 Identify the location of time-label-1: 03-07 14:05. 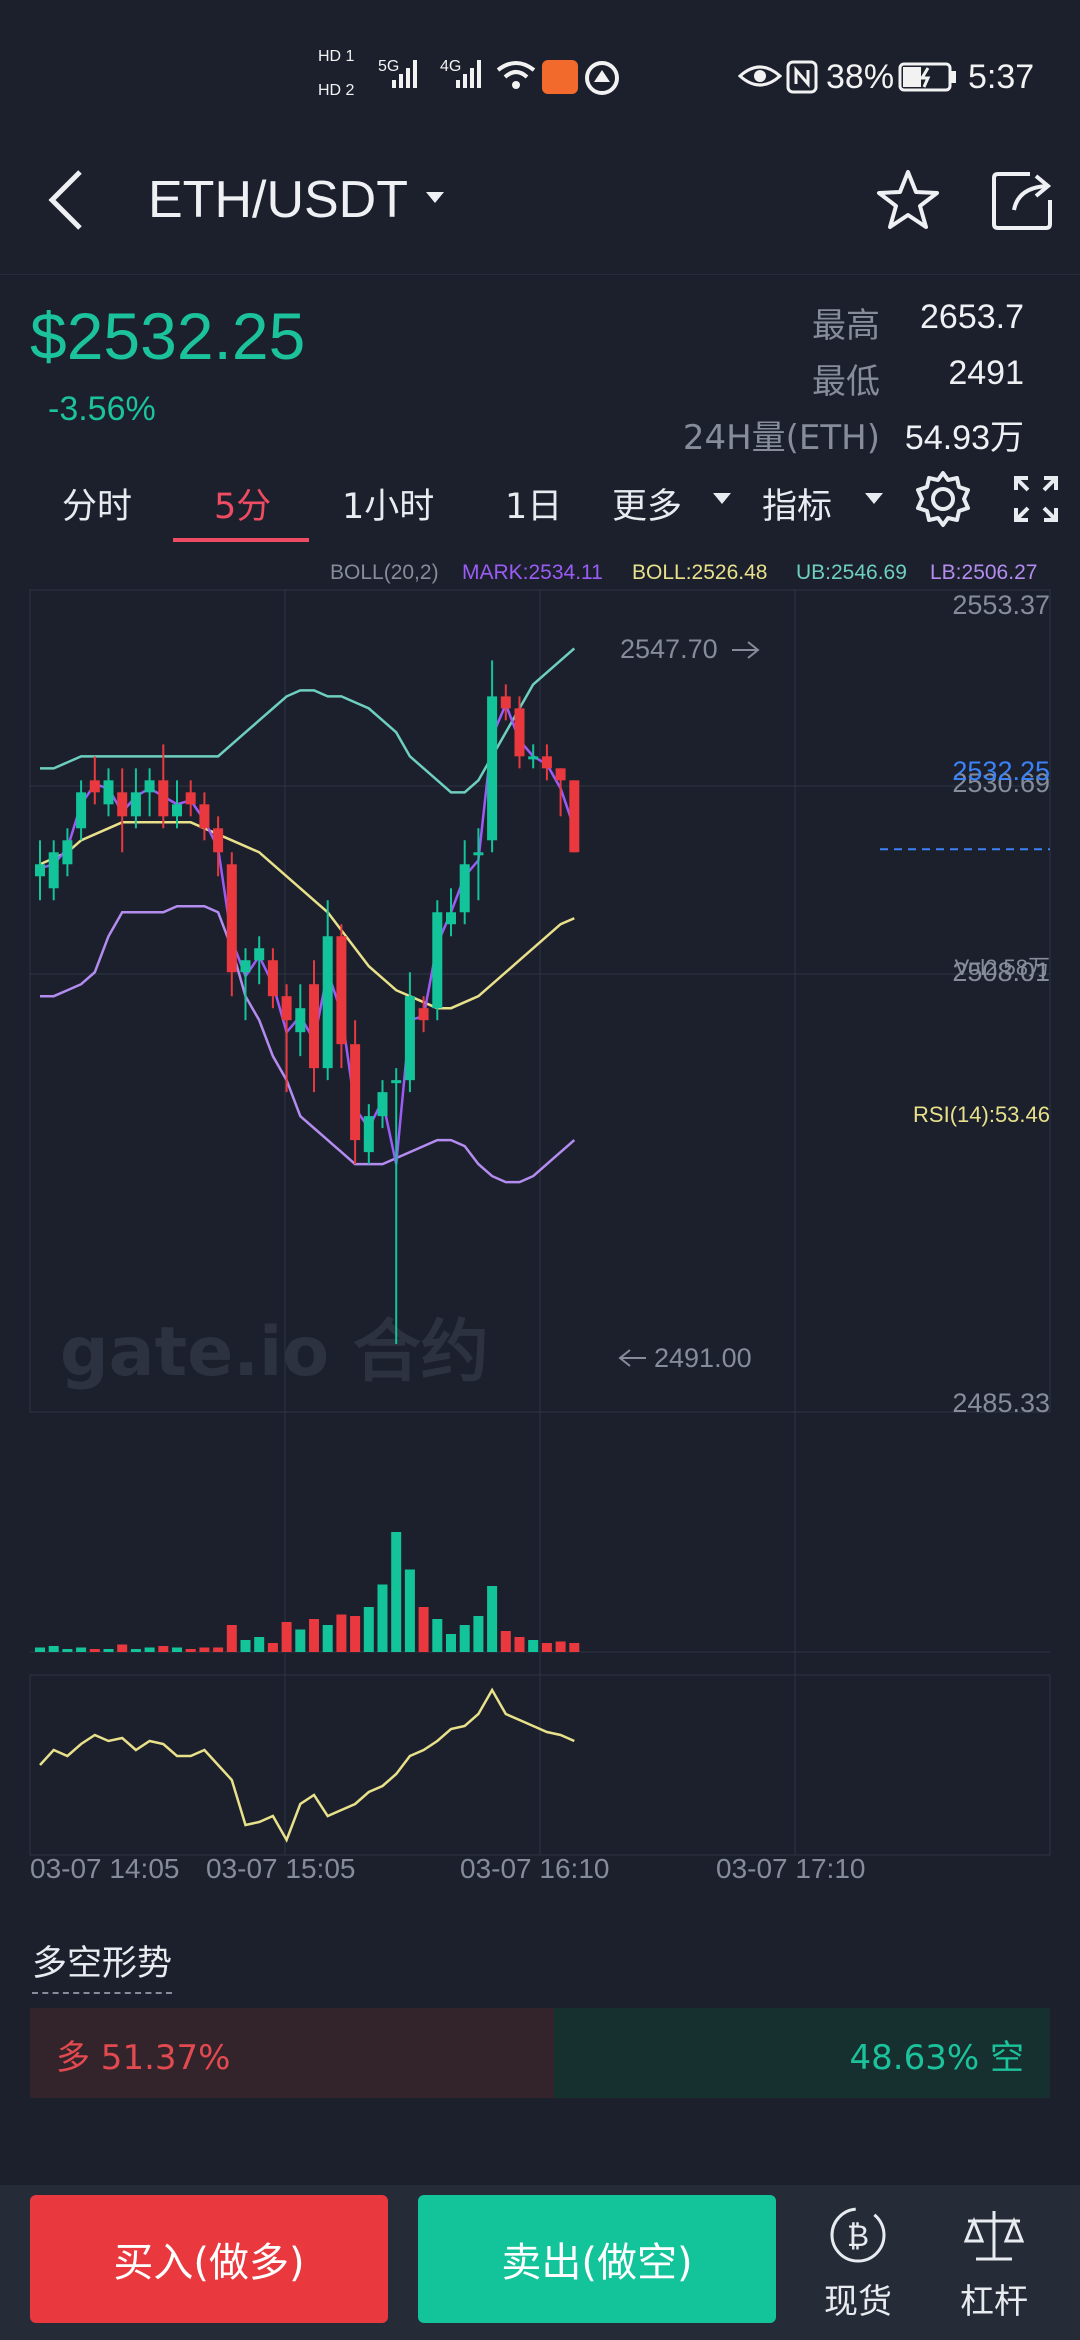
(104, 1868).